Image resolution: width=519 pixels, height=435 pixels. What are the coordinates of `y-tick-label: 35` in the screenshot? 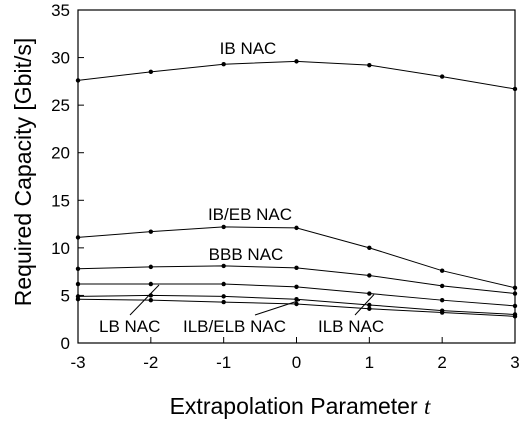 It's located at (60, 10).